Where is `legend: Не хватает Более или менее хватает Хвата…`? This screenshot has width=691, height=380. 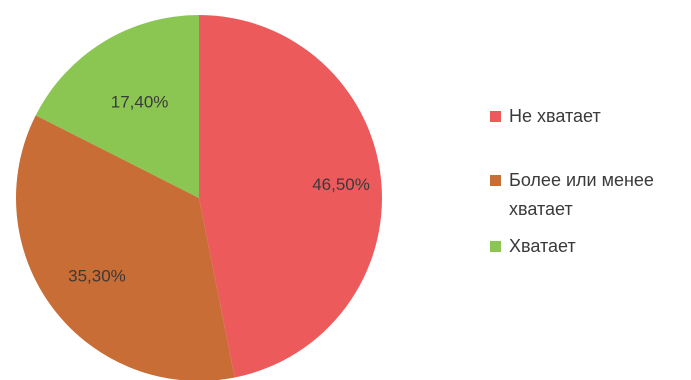
legend: Не хватает Более или менее хватает Хвата… is located at coordinates (590, 181).